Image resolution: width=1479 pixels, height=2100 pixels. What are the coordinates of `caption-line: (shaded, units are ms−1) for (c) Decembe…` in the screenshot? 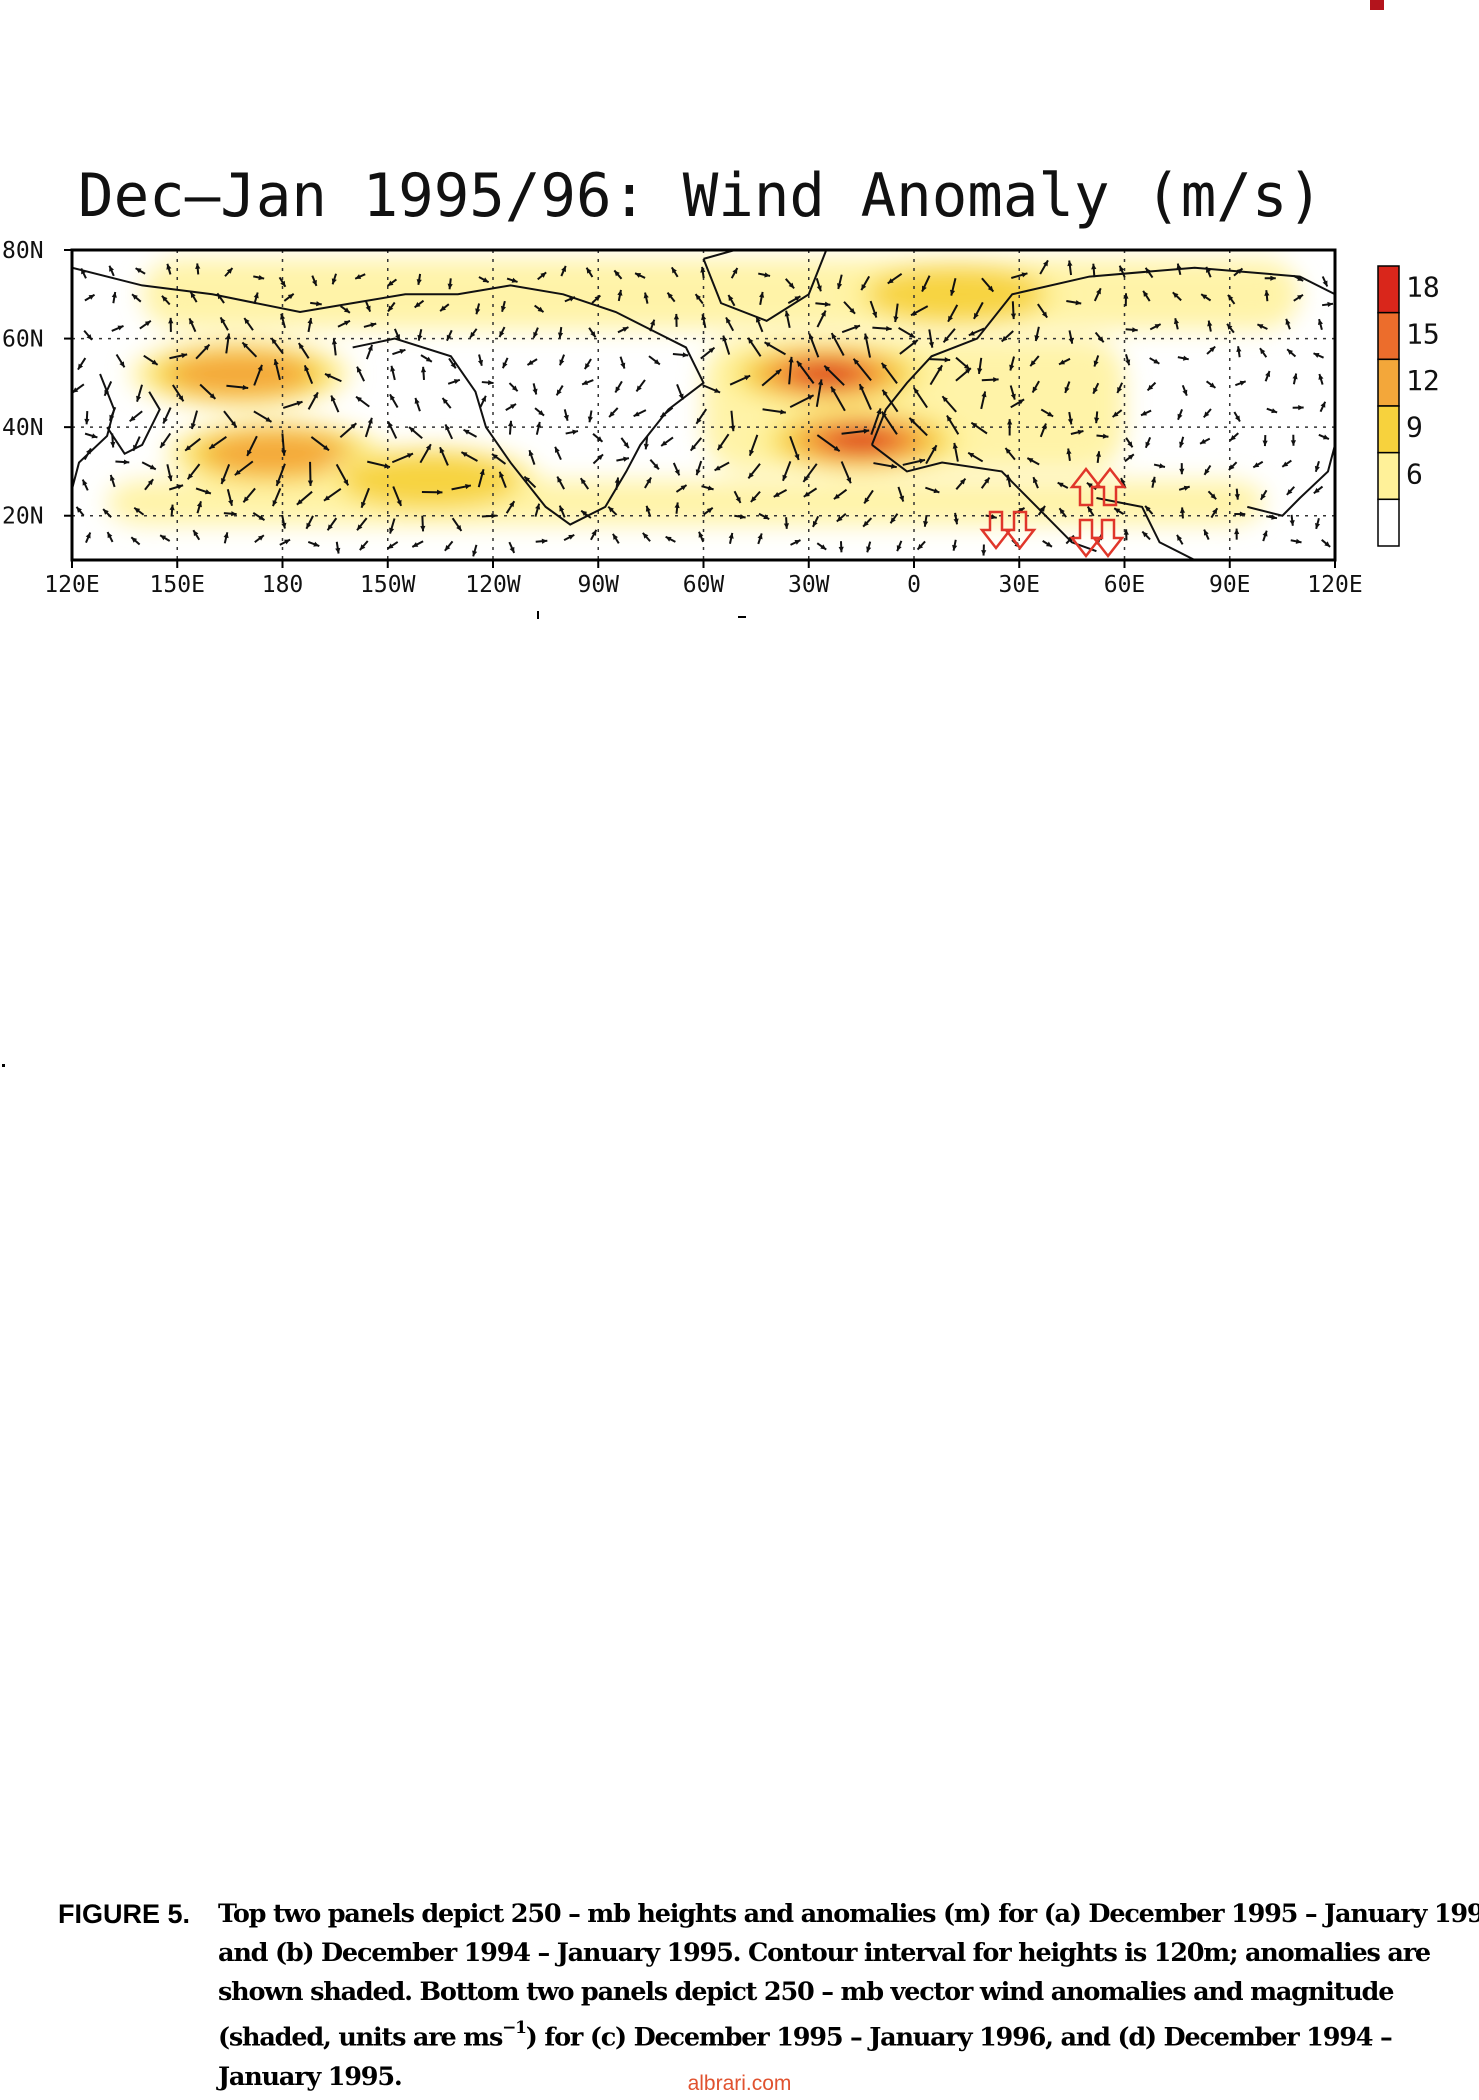 It's located at (843, 2035).